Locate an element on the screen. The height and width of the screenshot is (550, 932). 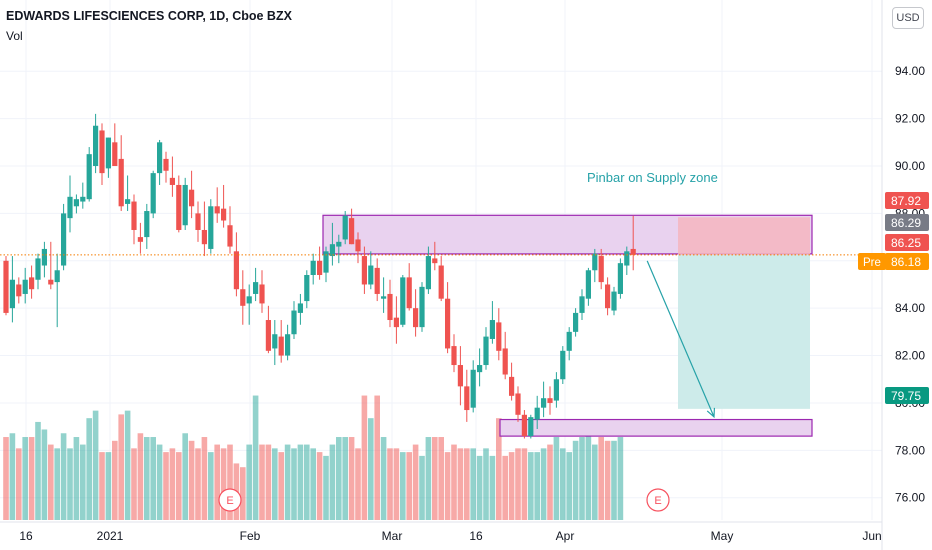
x-tick-label: Feb is located at coordinates (250, 536).